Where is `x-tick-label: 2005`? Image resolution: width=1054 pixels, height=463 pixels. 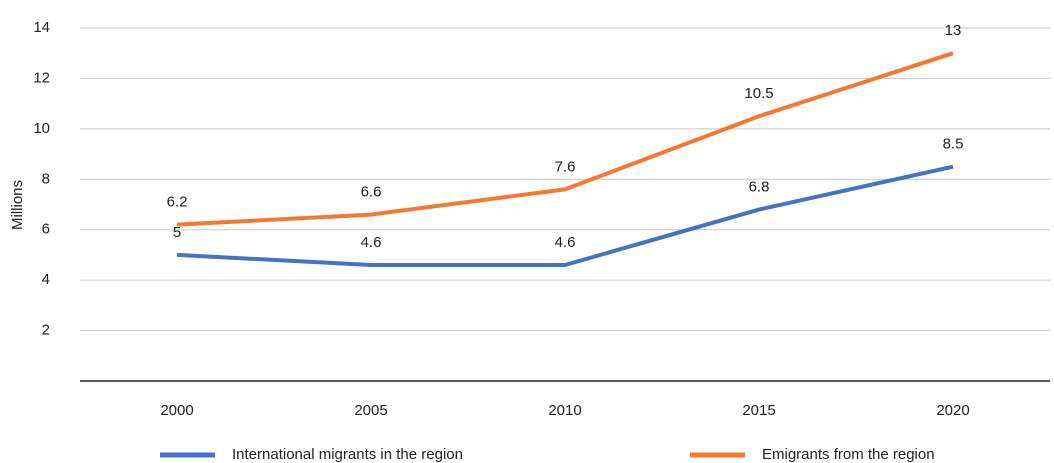 x-tick-label: 2005 is located at coordinates (370, 410).